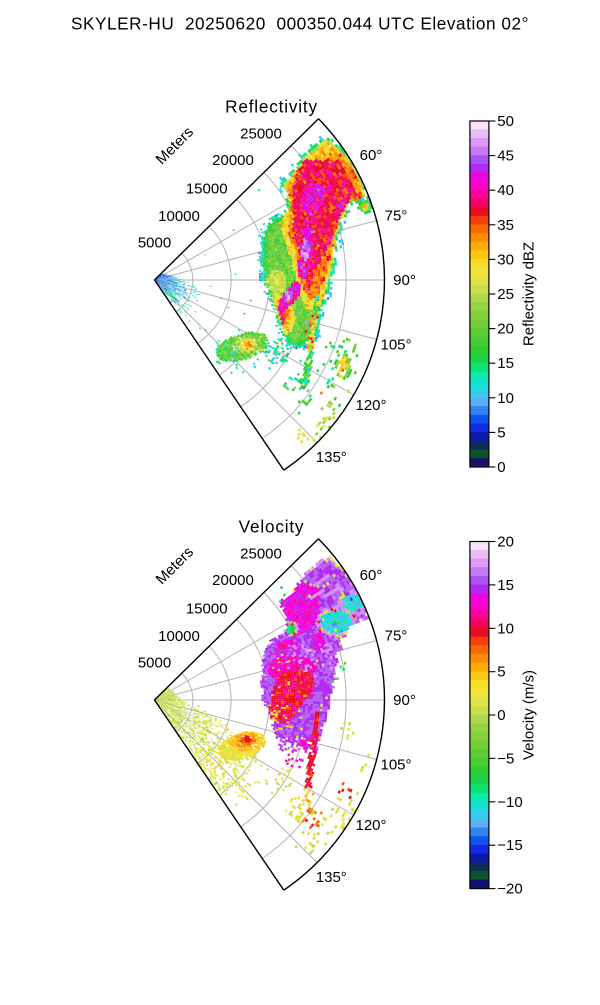 The image size is (600, 1005). Describe the element at coordinates (272, 527) in the screenshot. I see `svg-text: Velocity` at that location.